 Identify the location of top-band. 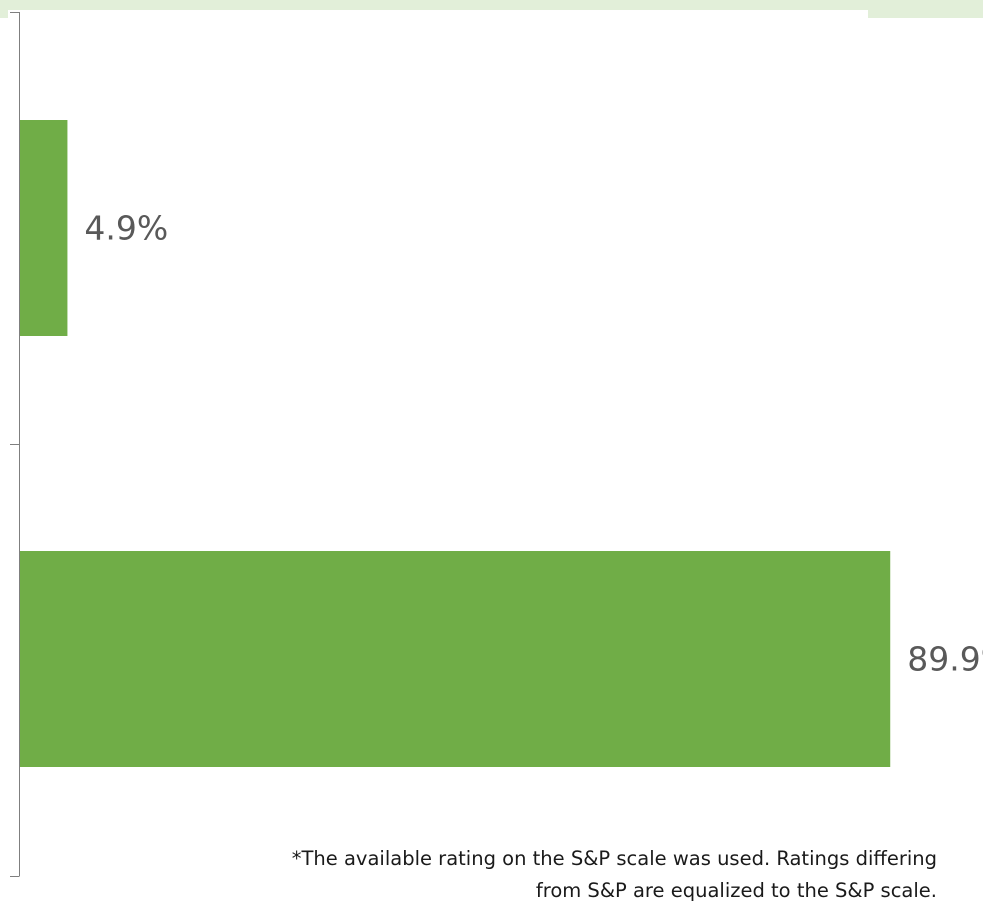
(491, 9).